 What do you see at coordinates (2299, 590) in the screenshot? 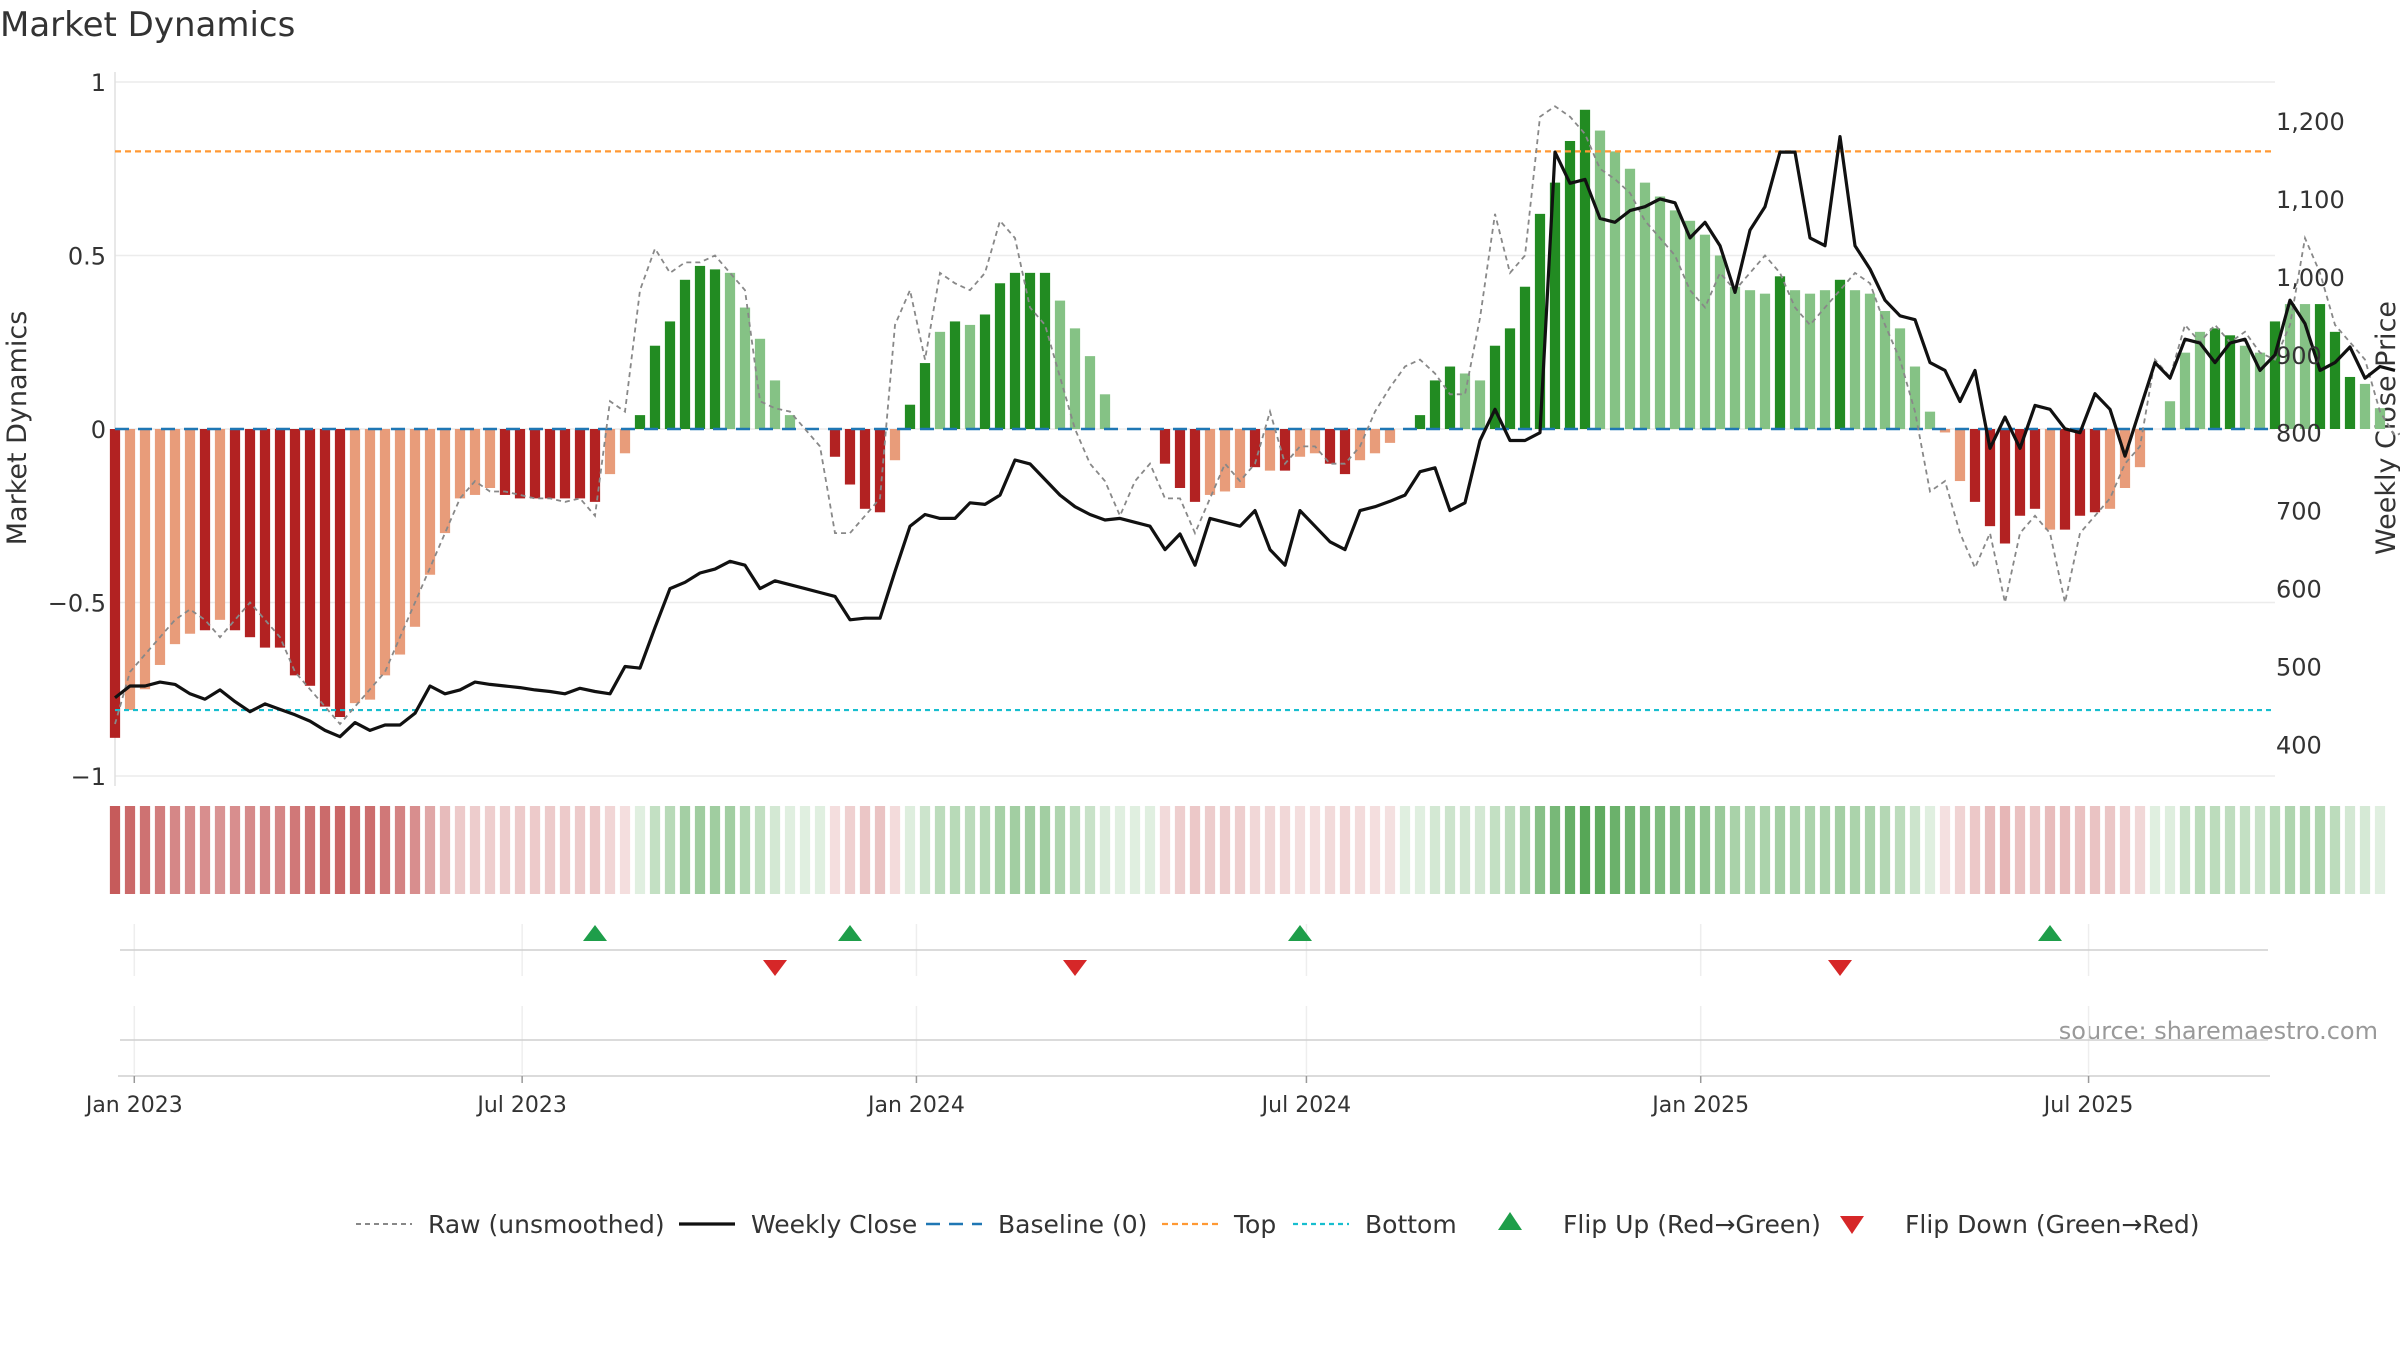
I see `right-tick-label: 600` at bounding box center [2299, 590].